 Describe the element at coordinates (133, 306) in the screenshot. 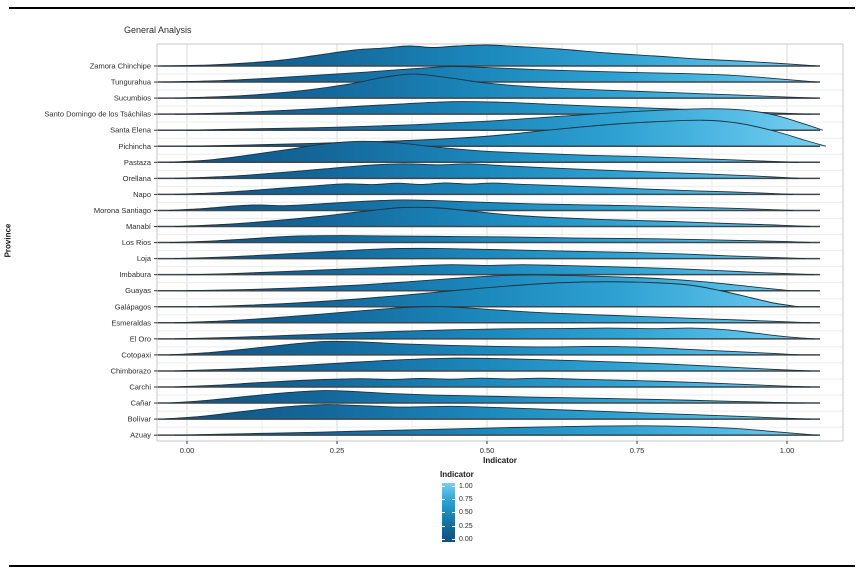

I see `y-tick-label: Galápagos` at that location.